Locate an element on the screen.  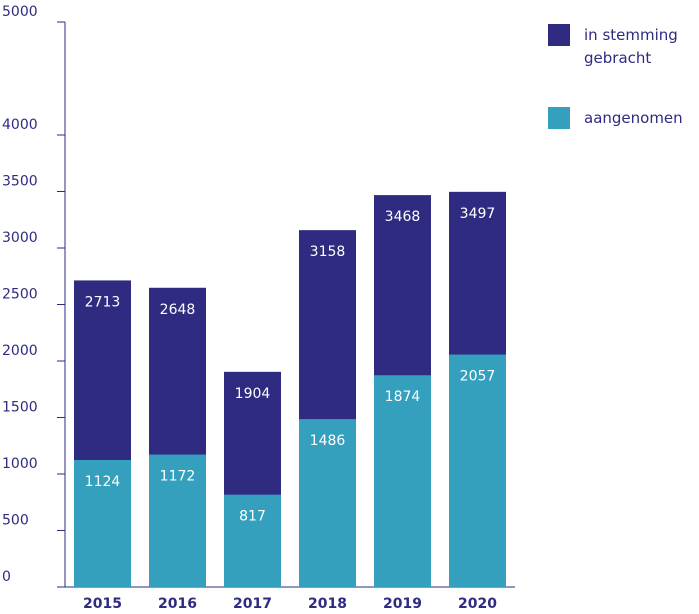
value-label: 1904 is located at coordinates (253, 394).